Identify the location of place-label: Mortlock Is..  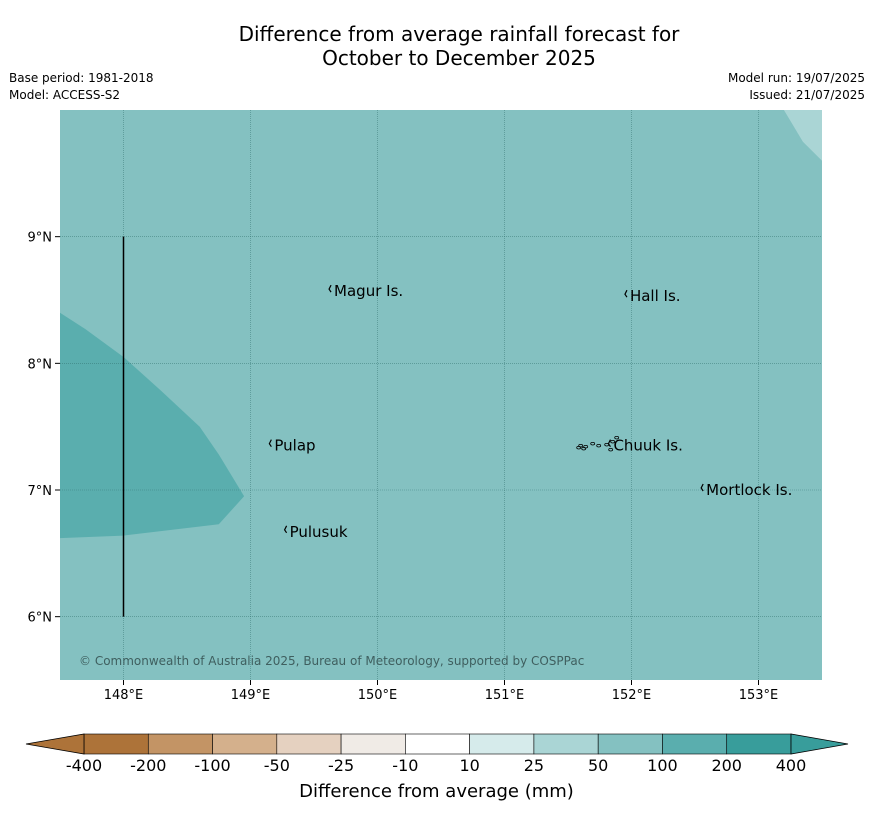
(749, 490).